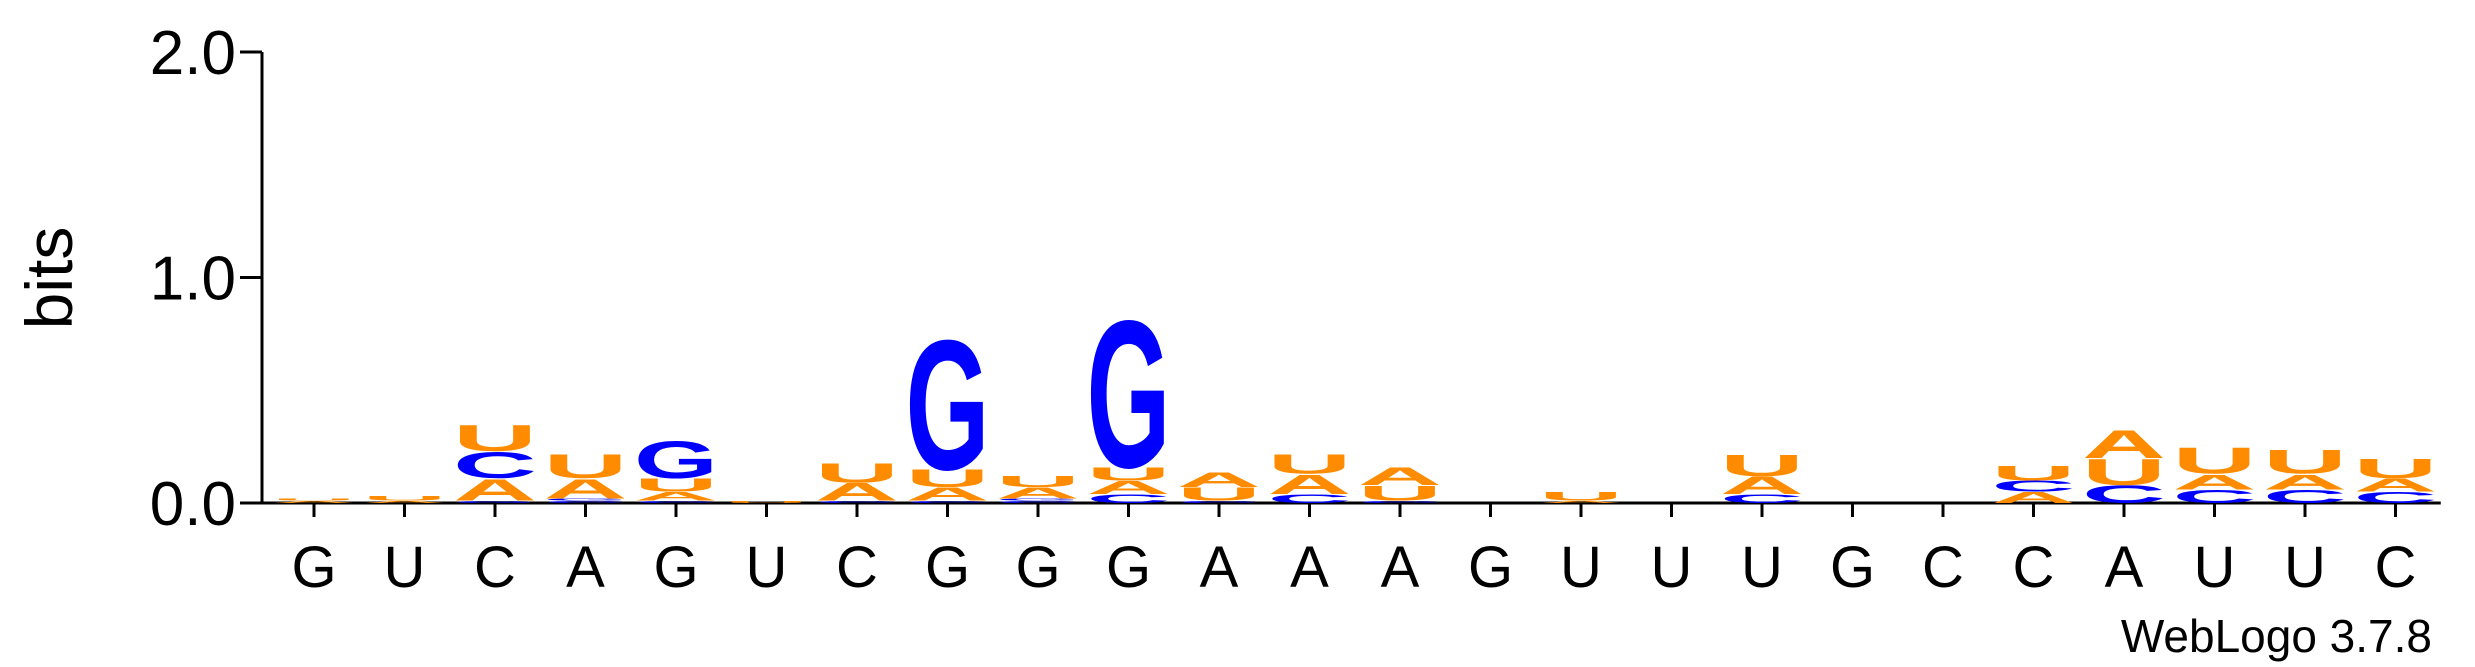  I want to click on footer: WebLogo 3.7.8, so click(2276, 636).